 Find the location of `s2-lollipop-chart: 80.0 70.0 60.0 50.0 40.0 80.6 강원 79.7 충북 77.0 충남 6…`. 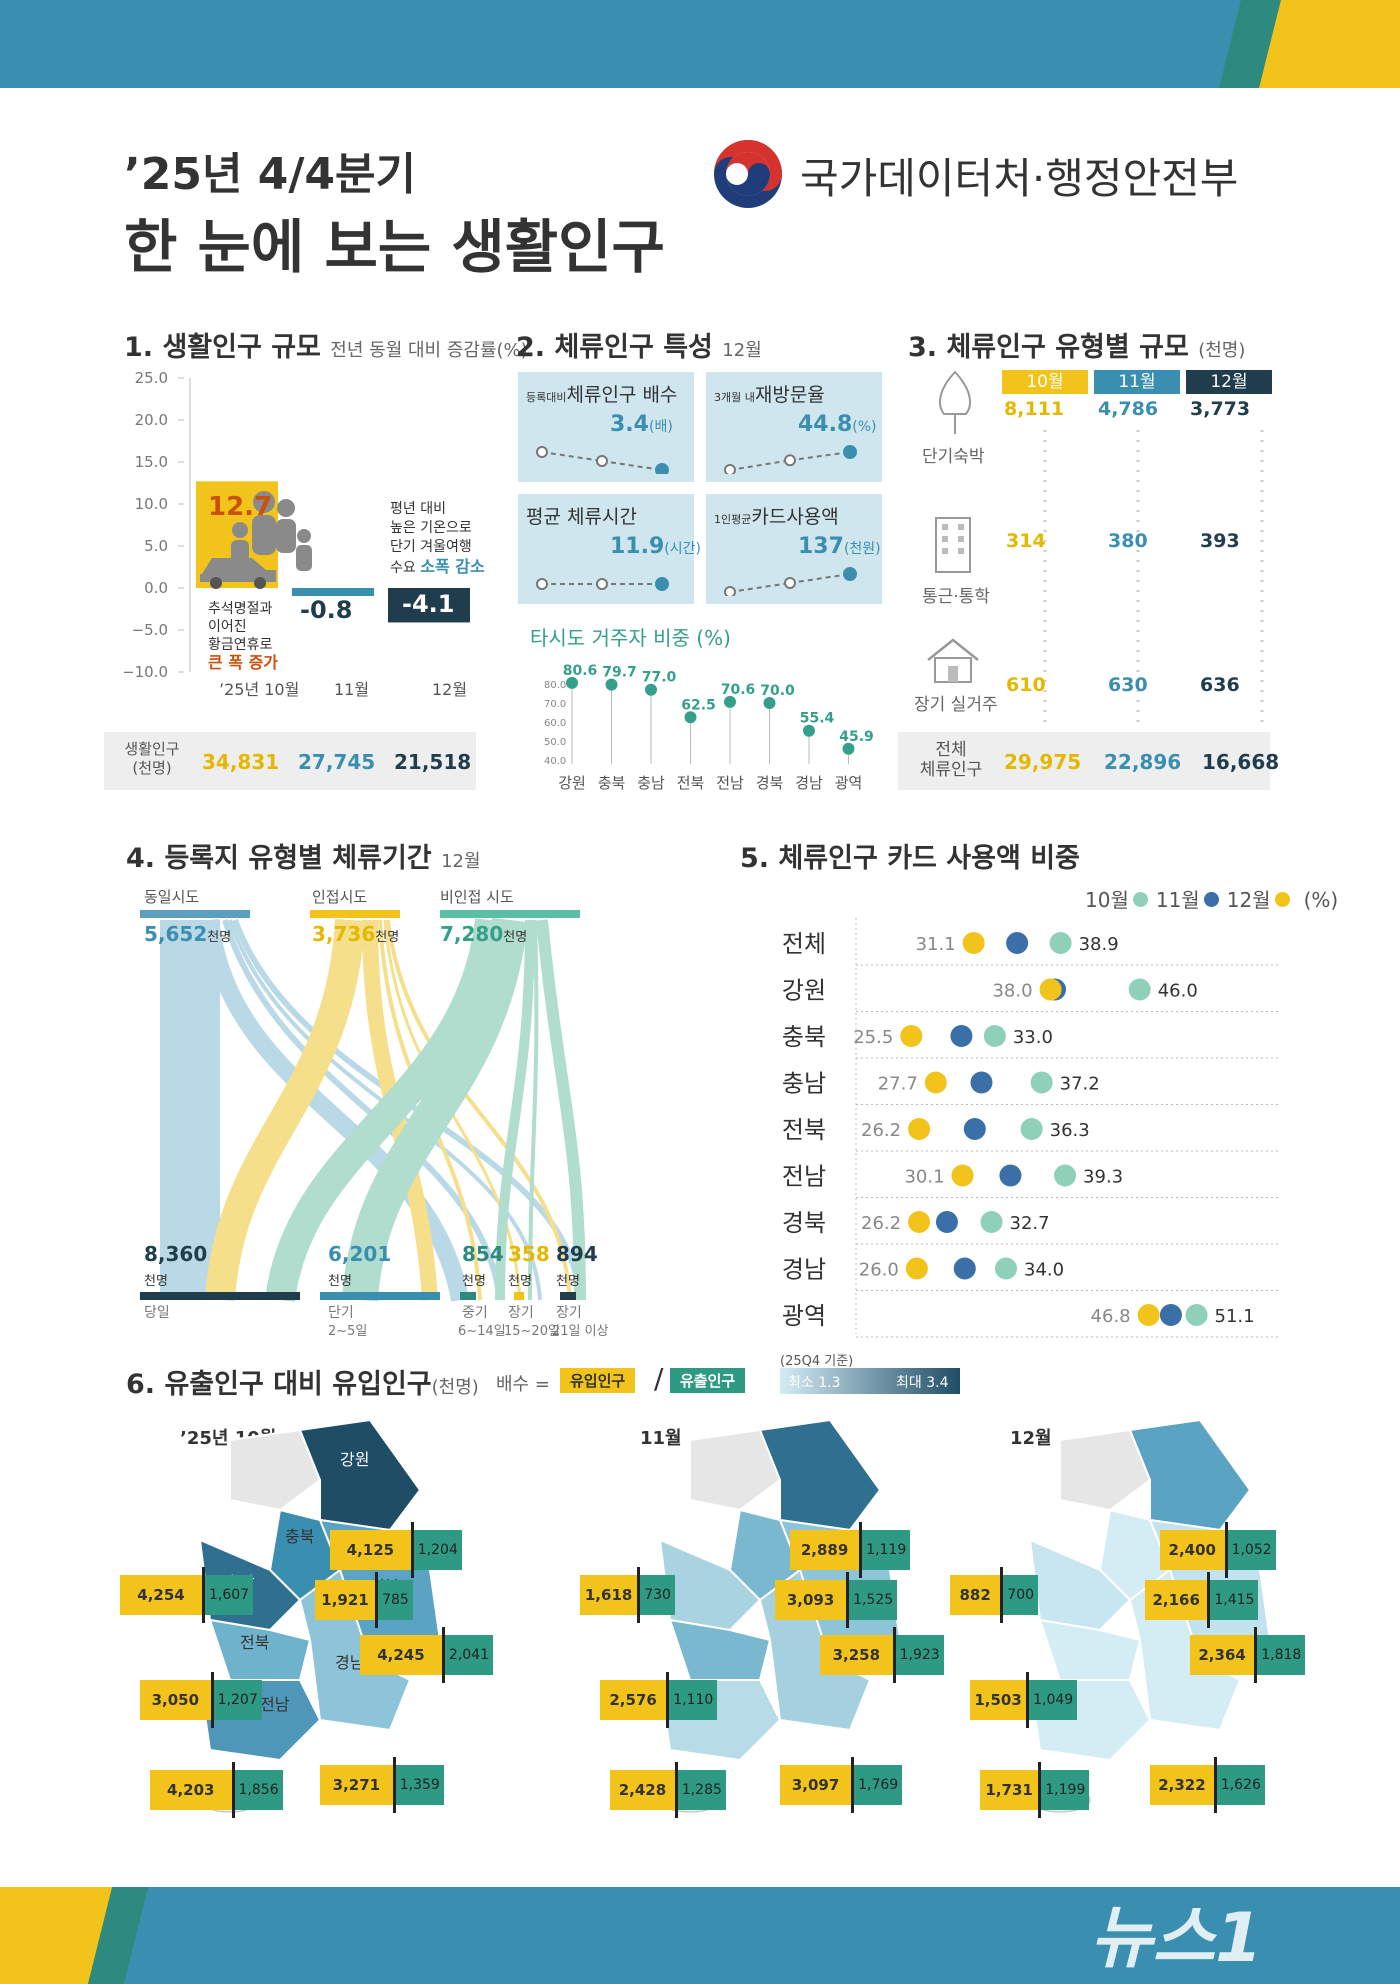

s2-lollipop-chart: 80.0 70.0 60.0 50.0 40.0 80.6 강원 79.7 충북 77.0 충남 6… is located at coordinates (709, 727).